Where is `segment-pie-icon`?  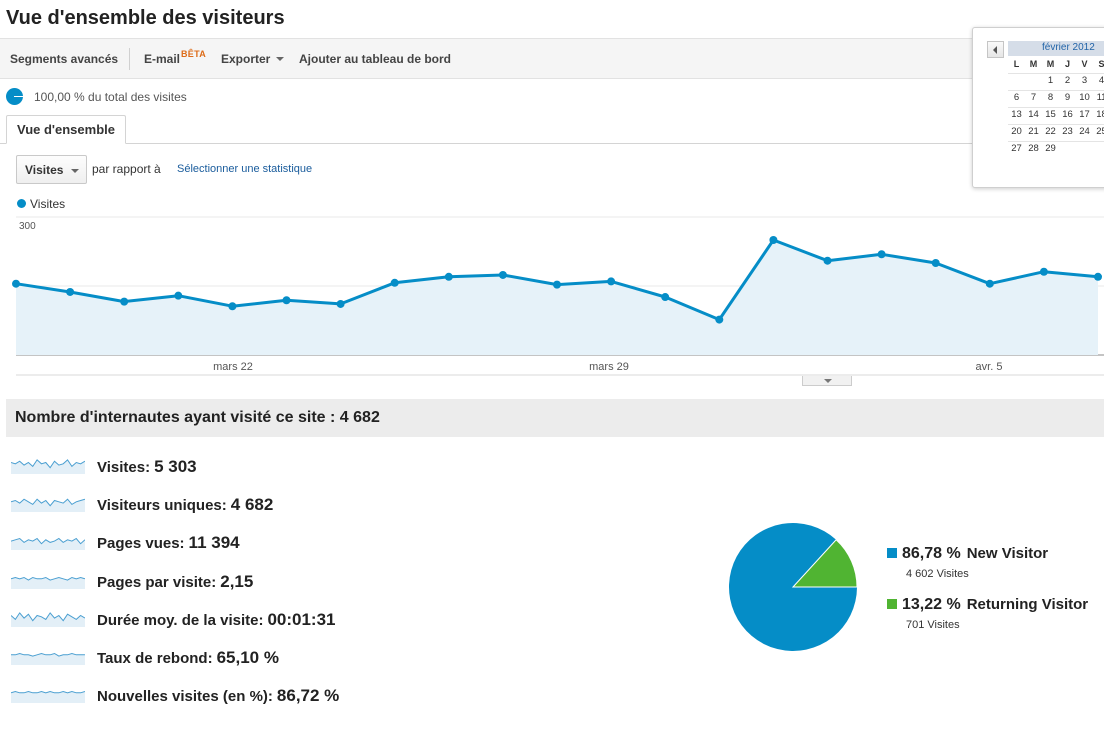 segment-pie-icon is located at coordinates (14, 96).